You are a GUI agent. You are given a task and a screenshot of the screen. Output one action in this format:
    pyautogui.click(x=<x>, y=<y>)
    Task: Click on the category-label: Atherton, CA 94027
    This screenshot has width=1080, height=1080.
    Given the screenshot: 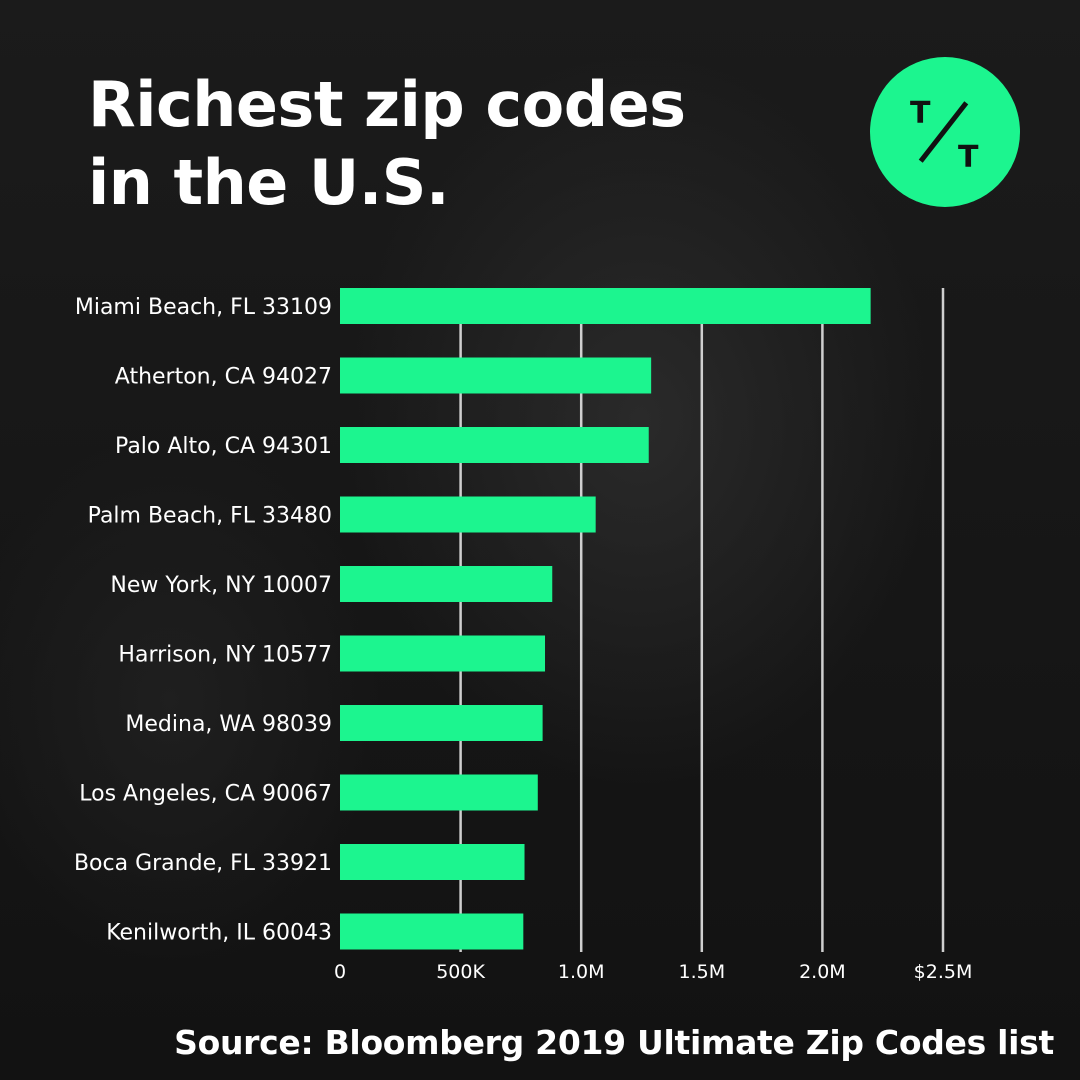 What is the action you would take?
    pyautogui.click(x=223, y=377)
    